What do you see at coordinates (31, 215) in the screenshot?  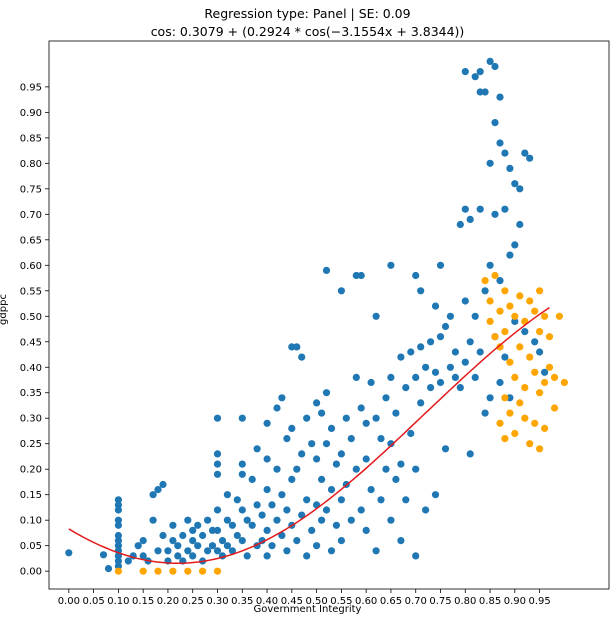 I see `y-tick-label: 0.70` at bounding box center [31, 215].